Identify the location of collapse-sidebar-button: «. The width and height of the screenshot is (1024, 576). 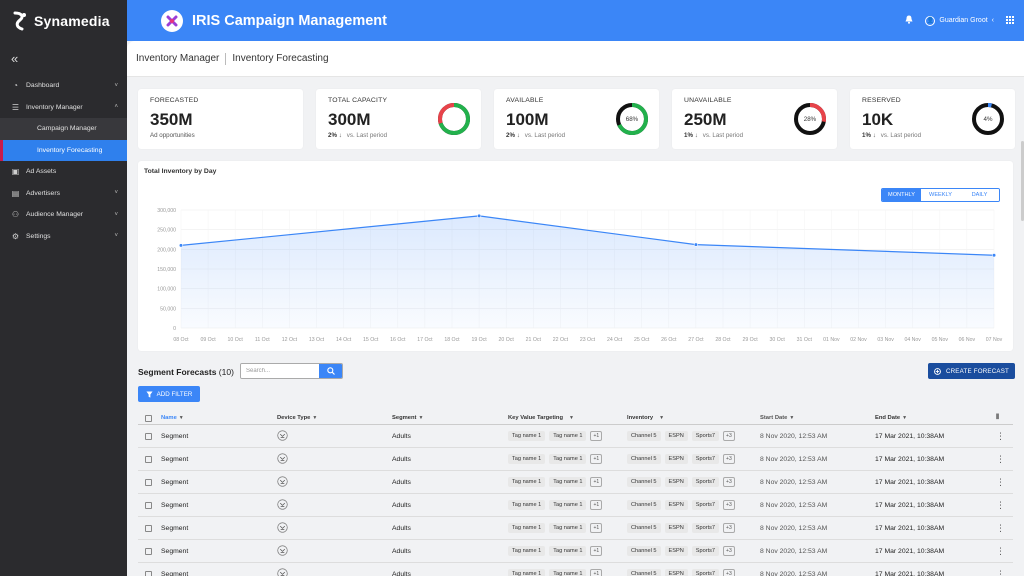
(63, 58).